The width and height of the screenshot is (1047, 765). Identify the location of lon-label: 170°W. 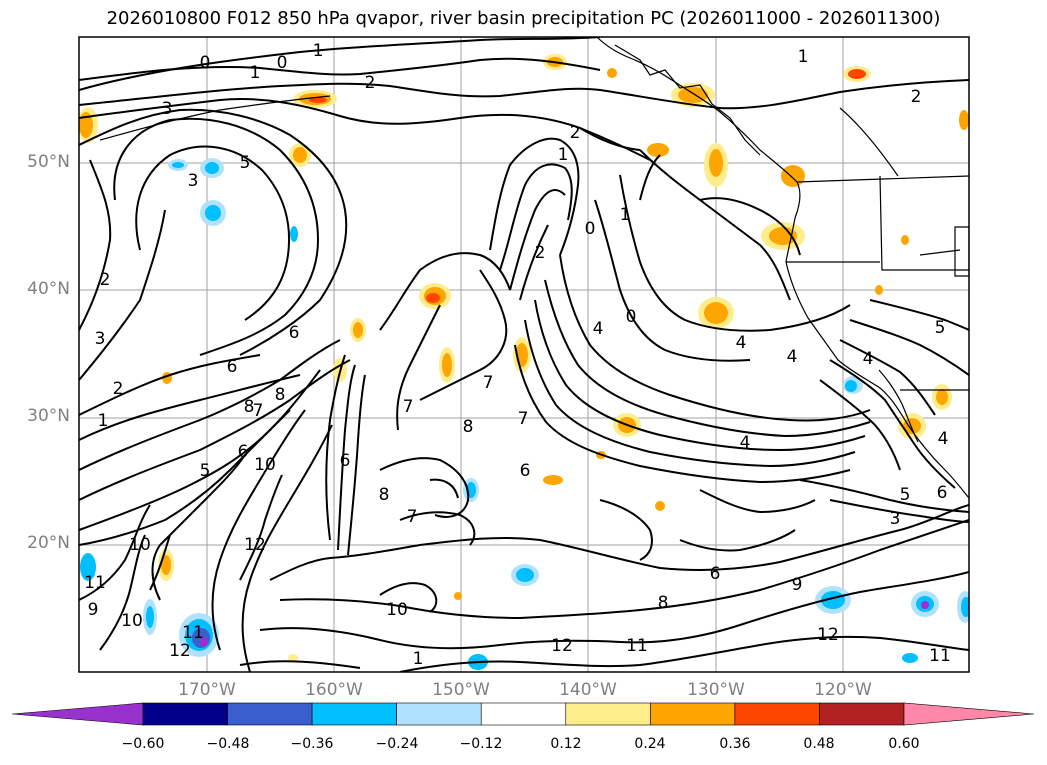
(207, 690).